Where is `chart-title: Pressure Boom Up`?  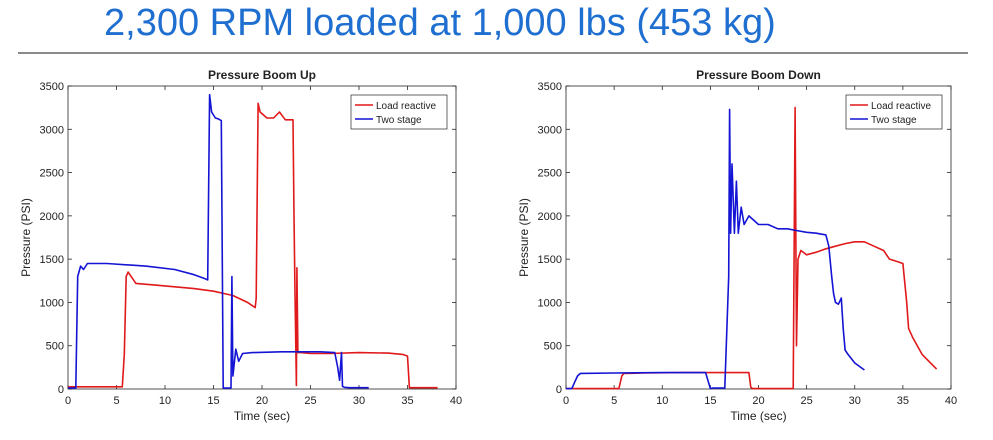
chart-title: Pressure Boom Up is located at coordinates (262, 75).